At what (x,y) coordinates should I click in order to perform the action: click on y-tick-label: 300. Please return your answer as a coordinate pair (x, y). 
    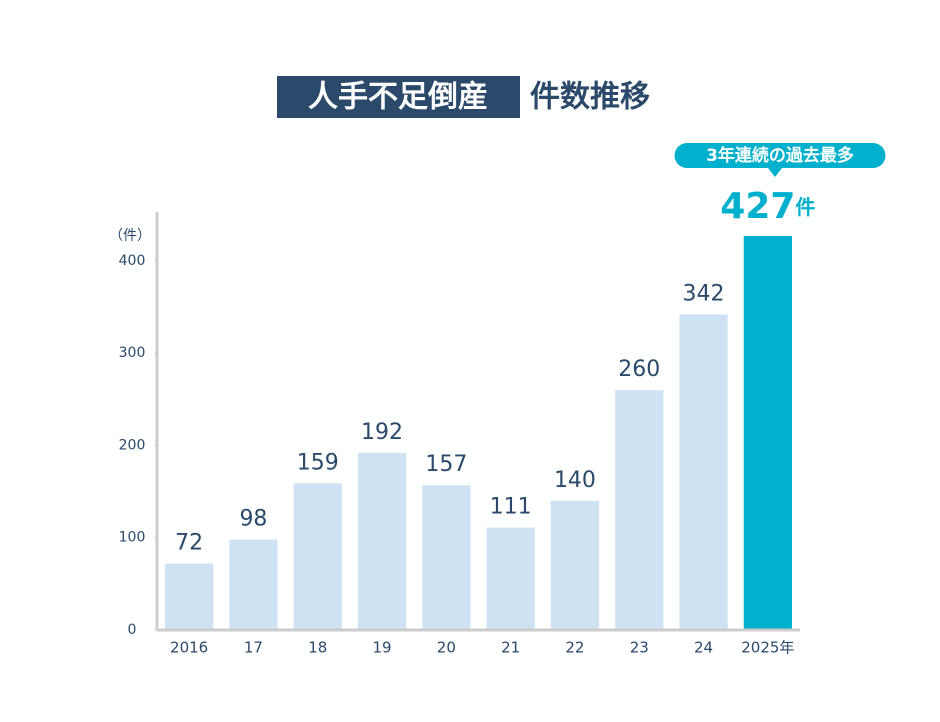
    Looking at the image, I should click on (132, 353).